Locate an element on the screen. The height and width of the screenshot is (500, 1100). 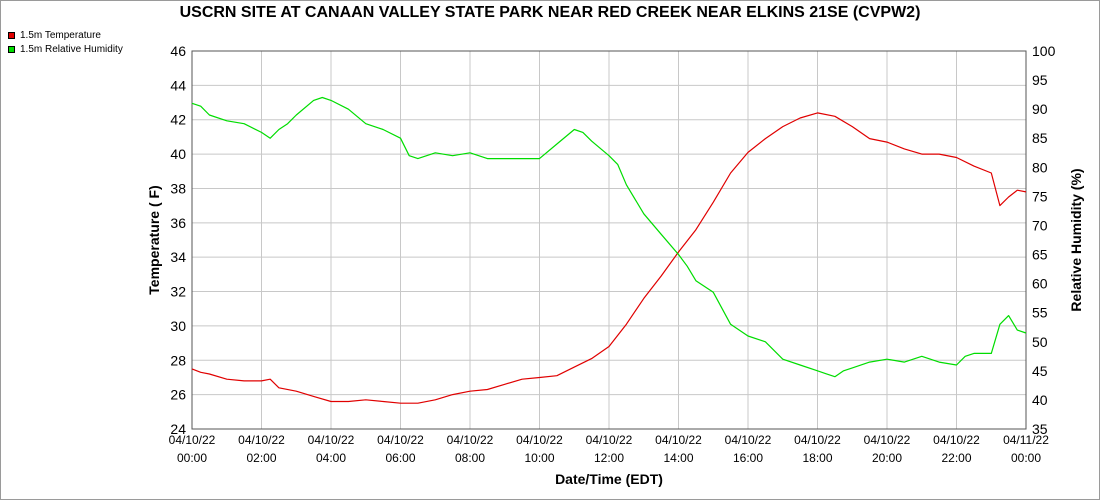
y-tick-right: 95 is located at coordinates (1040, 80).